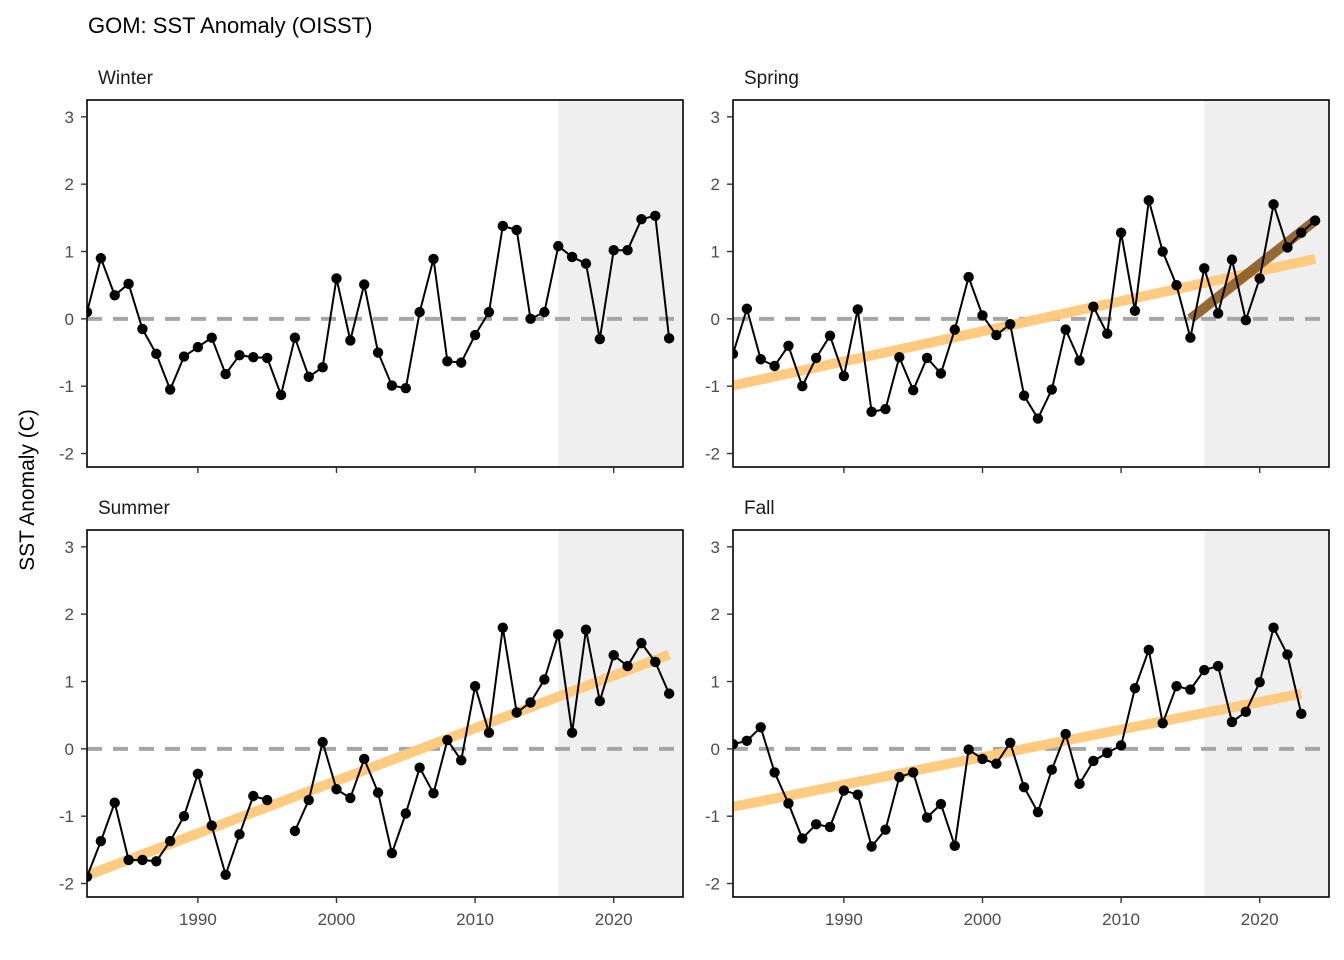 The width and height of the screenshot is (1344, 960). I want to click on data-point-fall-1994, so click(899, 777).